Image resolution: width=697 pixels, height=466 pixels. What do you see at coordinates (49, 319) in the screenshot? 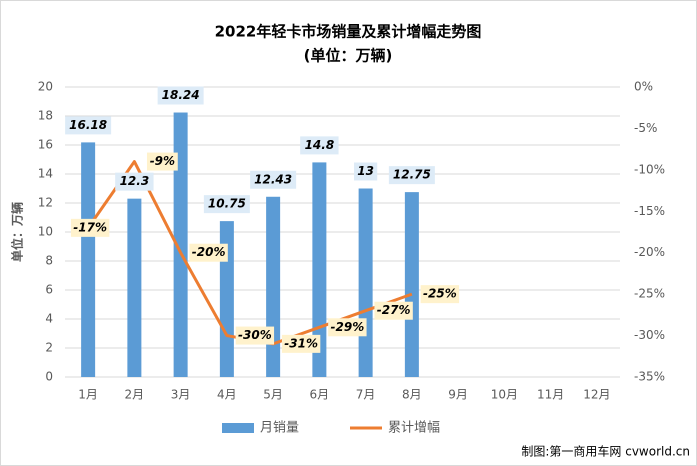
I see `y-tick-label: 4` at bounding box center [49, 319].